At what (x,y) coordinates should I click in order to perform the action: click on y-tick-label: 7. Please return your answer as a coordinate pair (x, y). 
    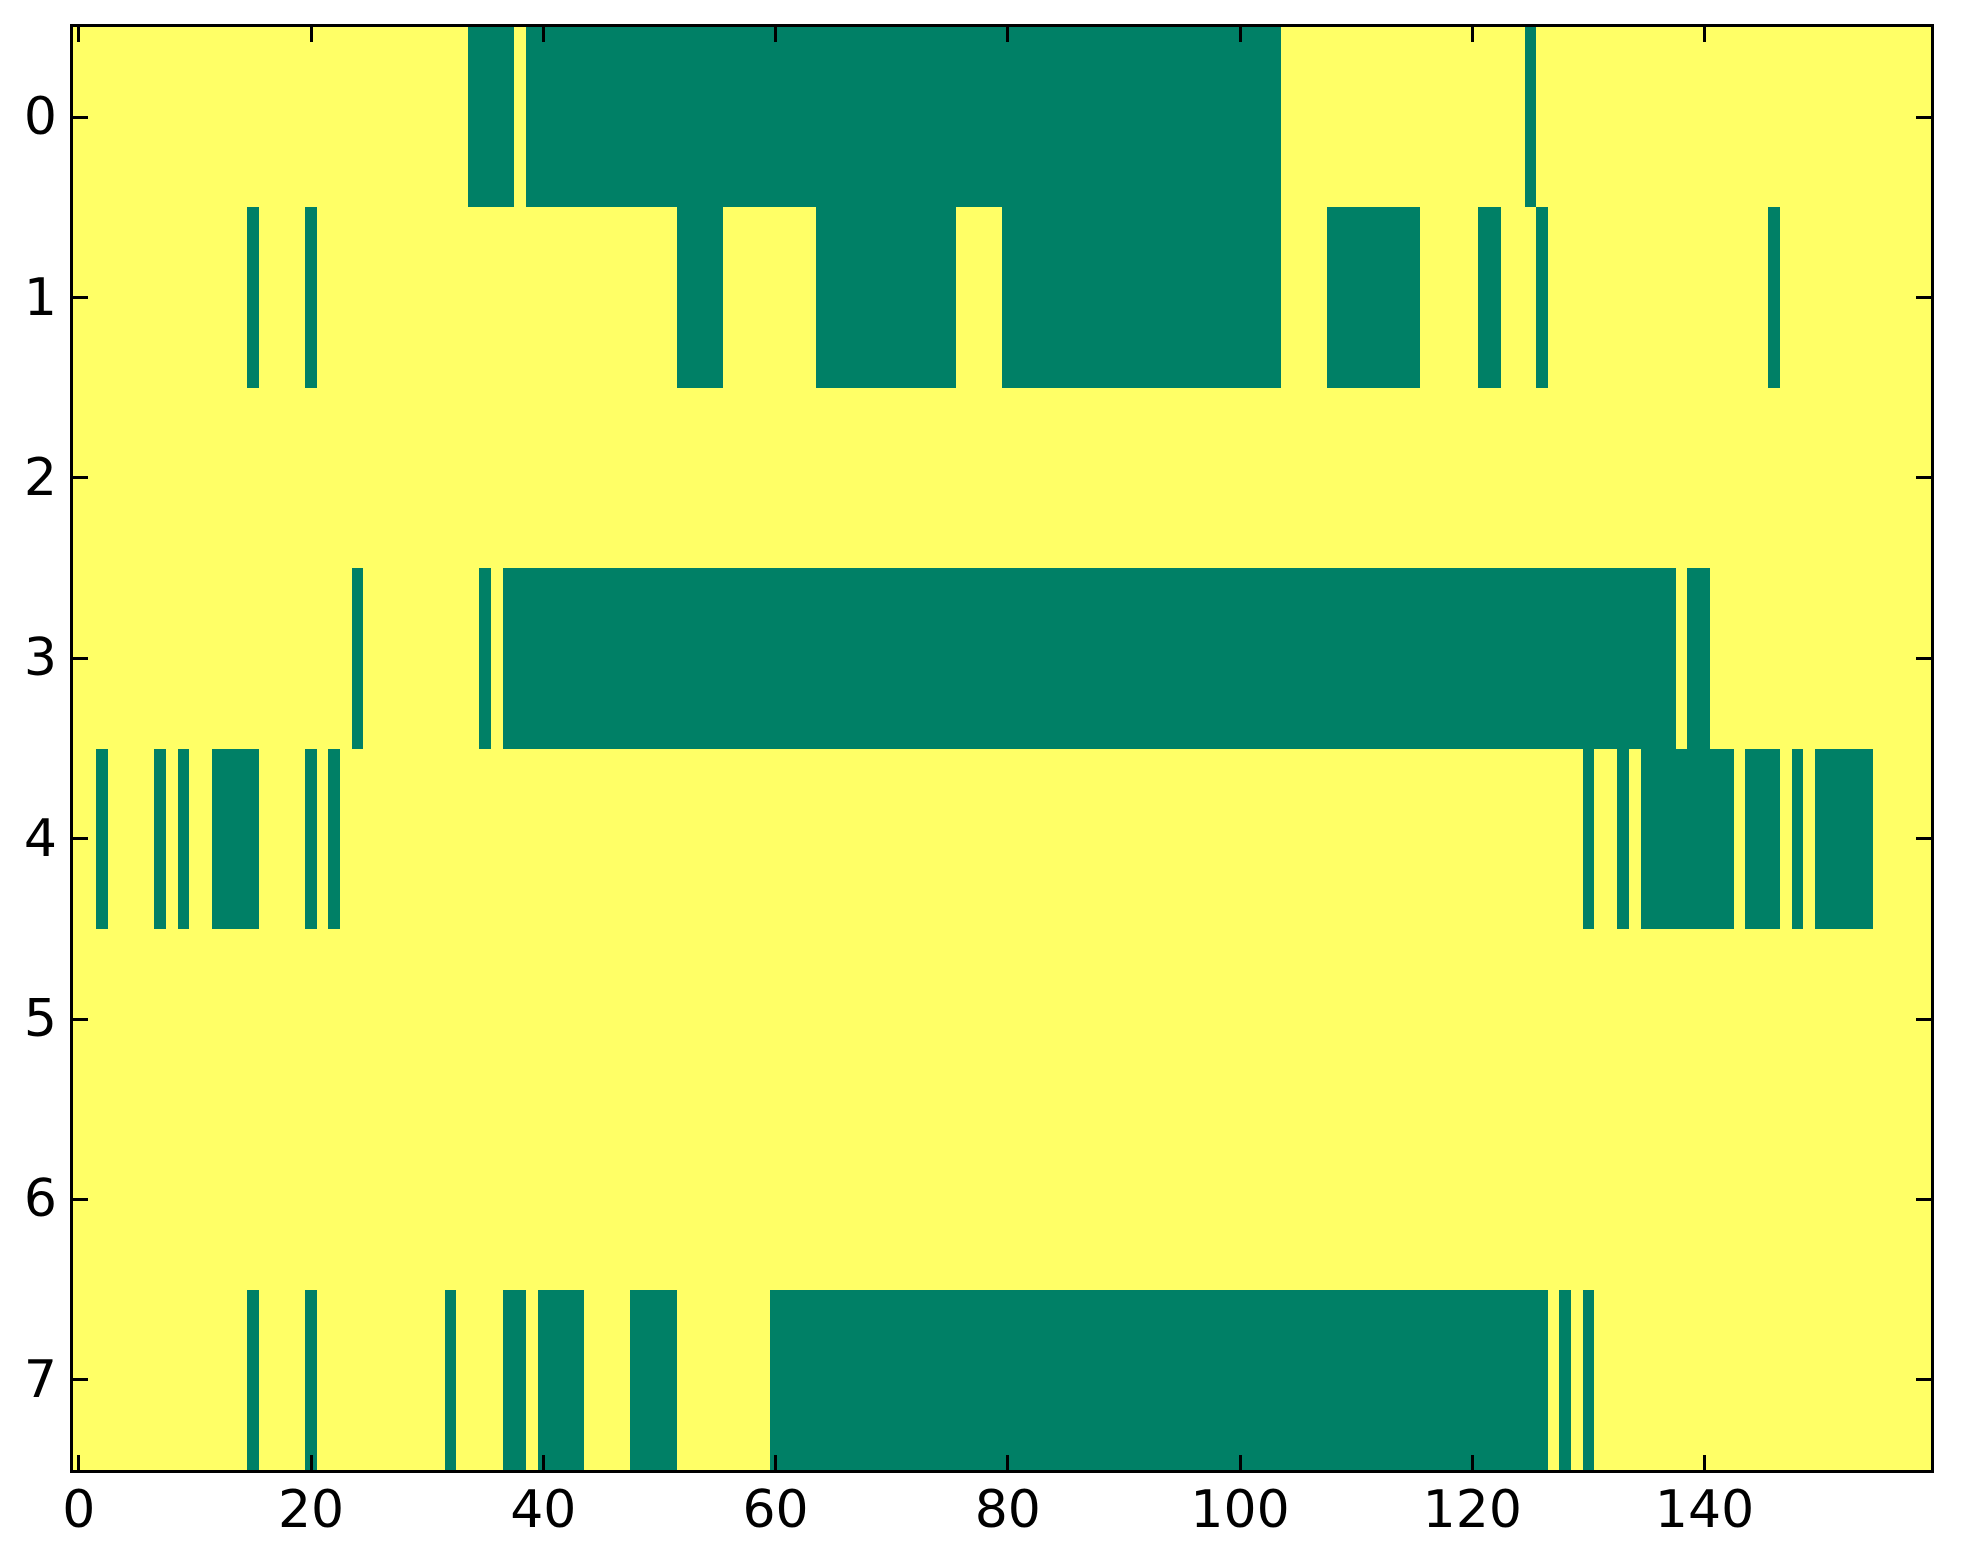
    Looking at the image, I should click on (40, 1379).